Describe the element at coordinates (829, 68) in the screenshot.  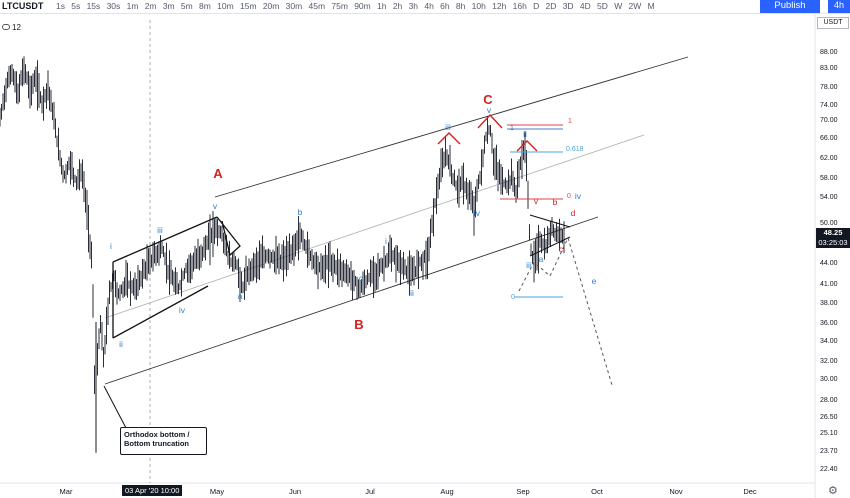
I see `price-tick-label: 83.00` at that location.